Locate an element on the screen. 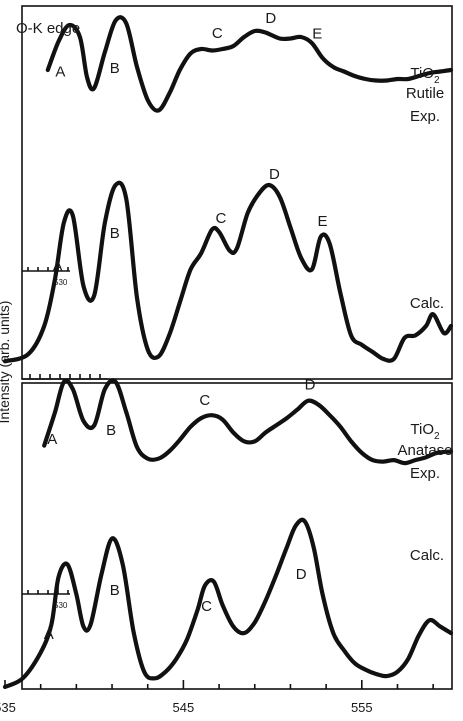 Image resolution: width=463 pixels, height=721 pixels. x-tick-label: 535 is located at coordinates (8, 707).